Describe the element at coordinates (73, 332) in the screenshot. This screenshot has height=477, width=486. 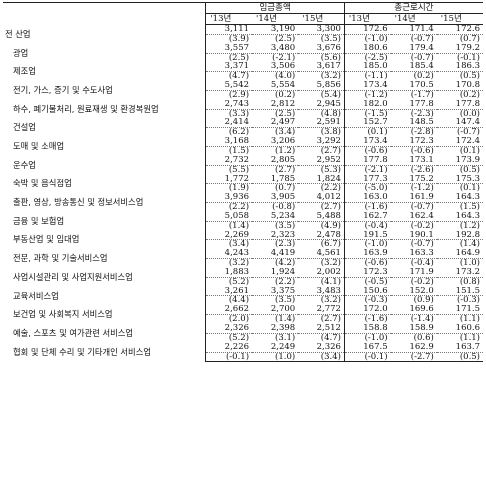
I see `industry-label-text: 예술, 스포츠 및 여가관련 서비스업` at that location.